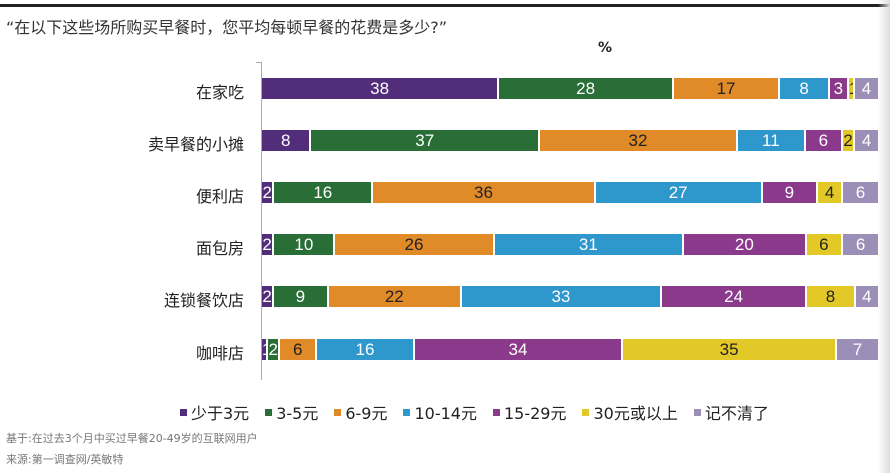 The image size is (890, 473). What do you see at coordinates (195, 144) in the screenshot?
I see `category-label: 卖早餐的小摊` at bounding box center [195, 144].